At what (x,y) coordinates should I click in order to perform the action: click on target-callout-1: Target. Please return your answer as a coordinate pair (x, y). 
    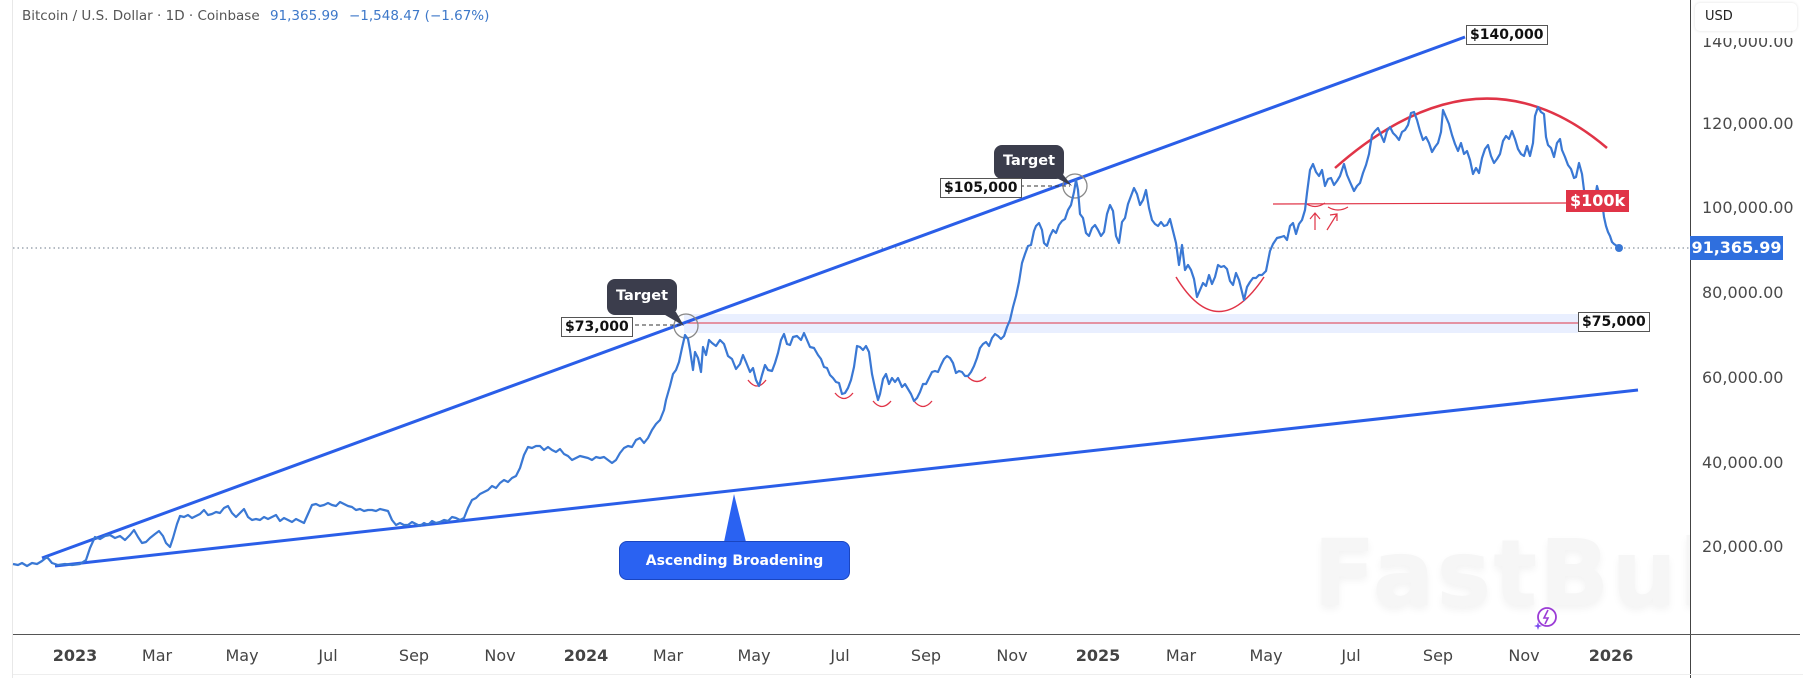
    Looking at the image, I should click on (642, 297).